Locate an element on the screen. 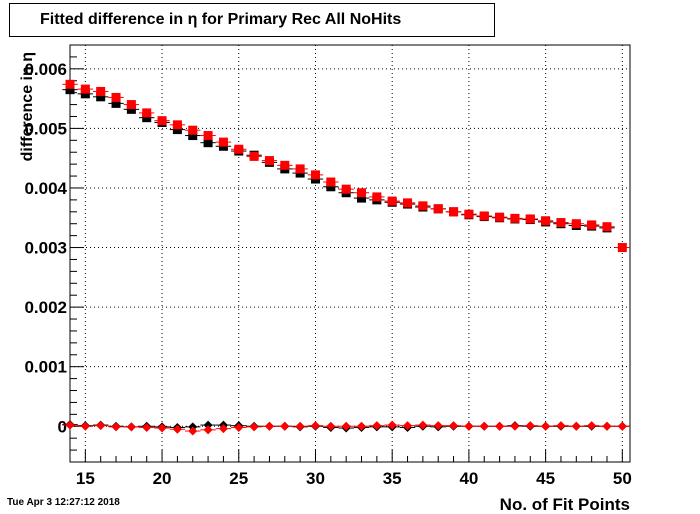 This screenshot has width=700, height=514. y-tick-label: 0.003 is located at coordinates (45, 248).